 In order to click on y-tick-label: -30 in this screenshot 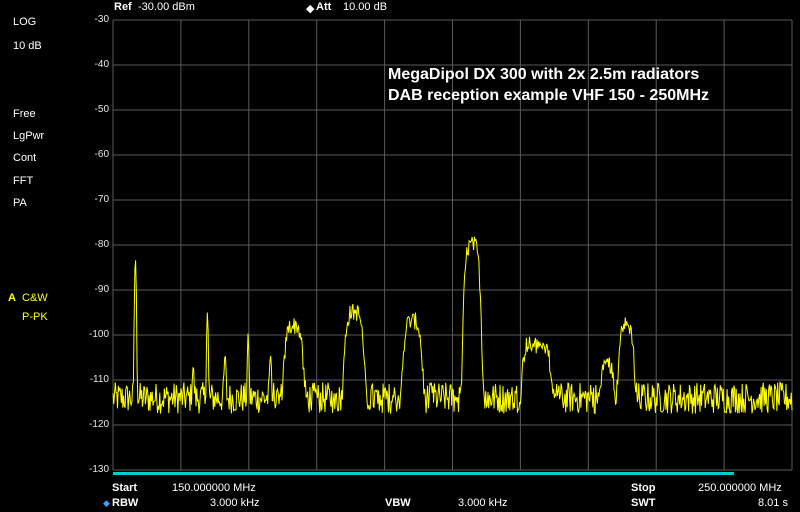, I will do `click(101, 19)`.